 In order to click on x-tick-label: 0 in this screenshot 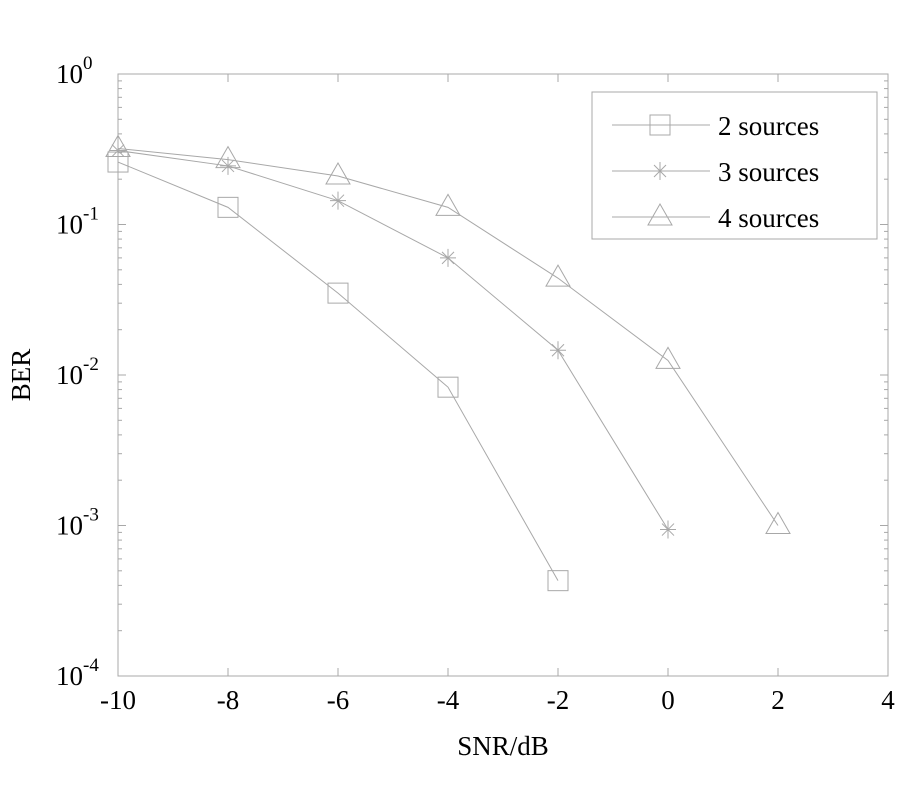, I will do `click(668, 700)`.